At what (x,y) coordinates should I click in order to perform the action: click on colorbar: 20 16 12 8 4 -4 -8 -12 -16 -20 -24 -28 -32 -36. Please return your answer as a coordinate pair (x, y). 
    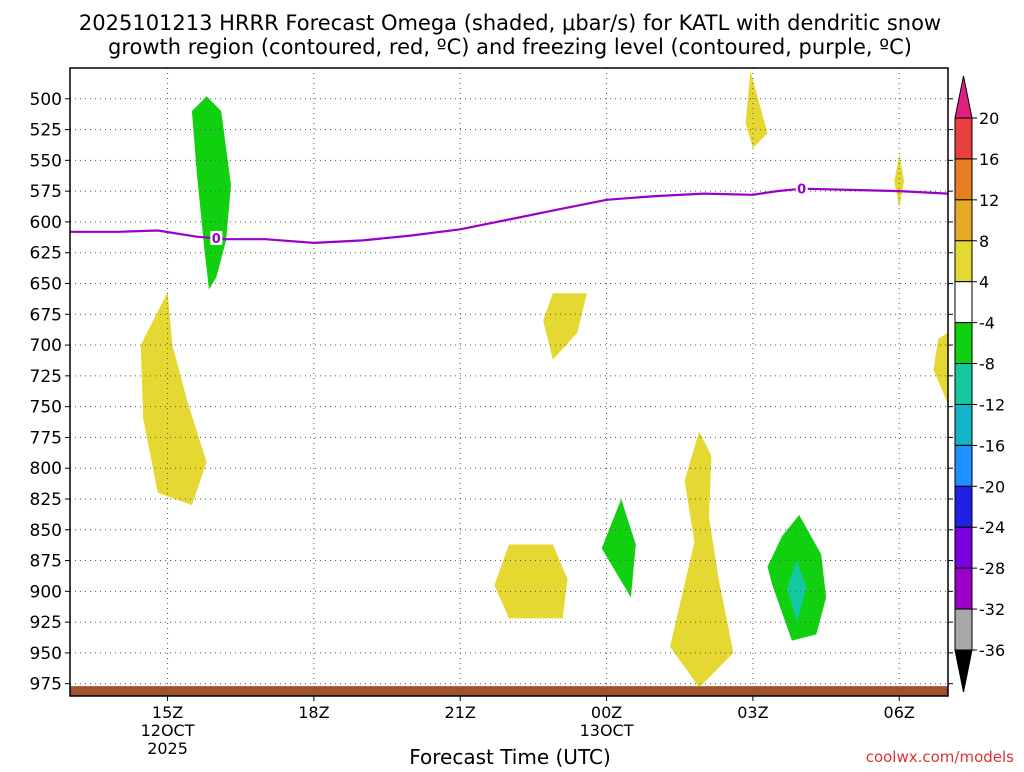
    Looking at the image, I should click on (979, 384).